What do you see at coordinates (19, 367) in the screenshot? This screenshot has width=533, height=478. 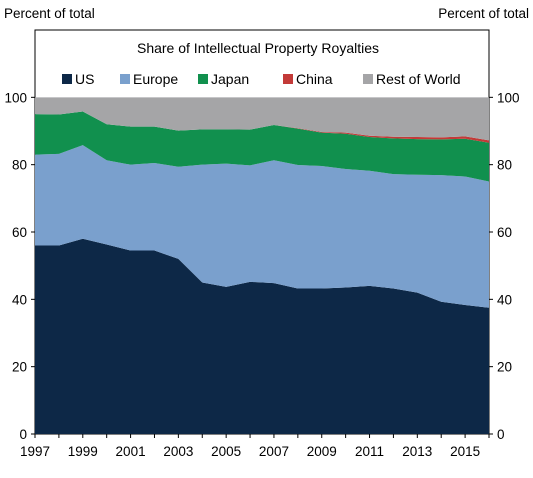 I see `left-y-tick-label: 20` at bounding box center [19, 367].